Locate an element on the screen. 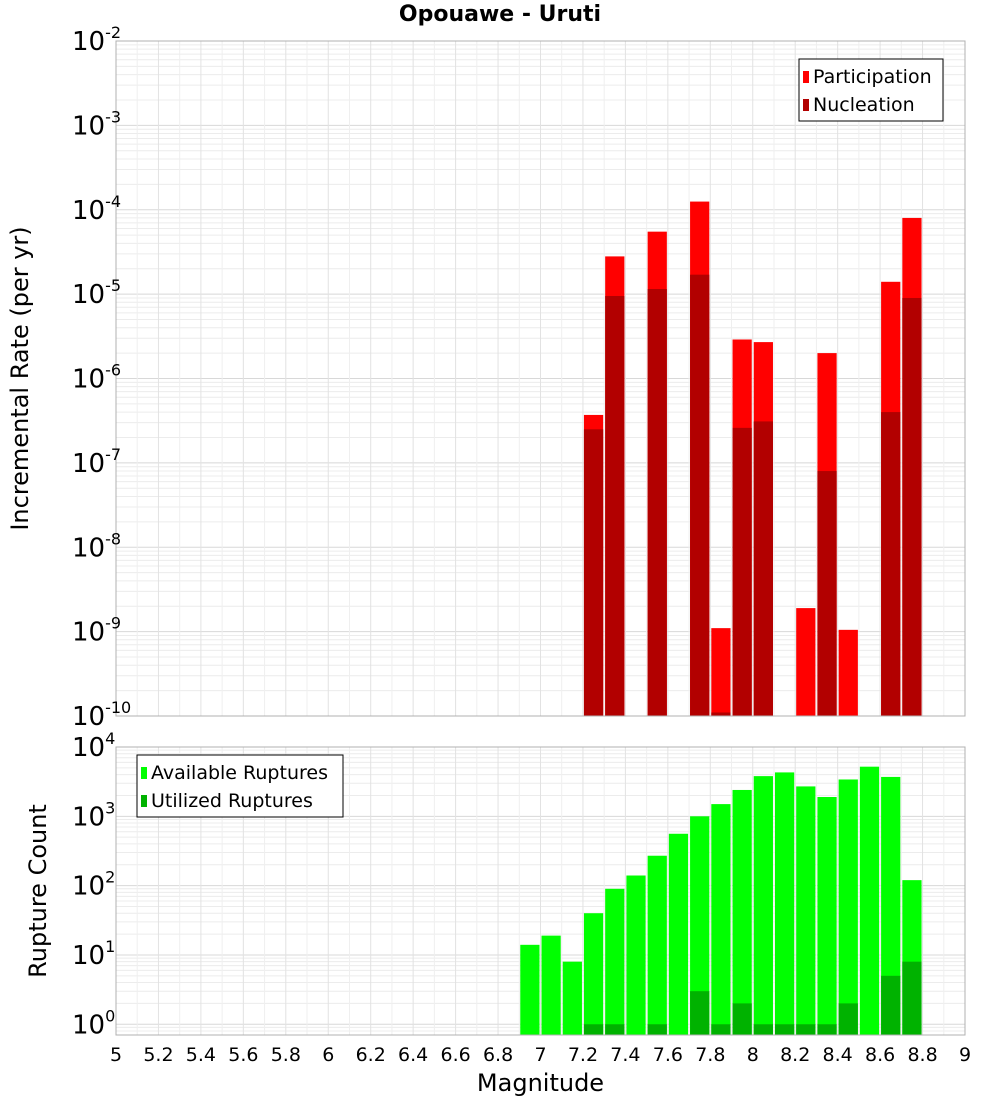 The width and height of the screenshot is (1000, 1100). y-tick-label: 10⁻¹⁰ is located at coordinates (101, 715).